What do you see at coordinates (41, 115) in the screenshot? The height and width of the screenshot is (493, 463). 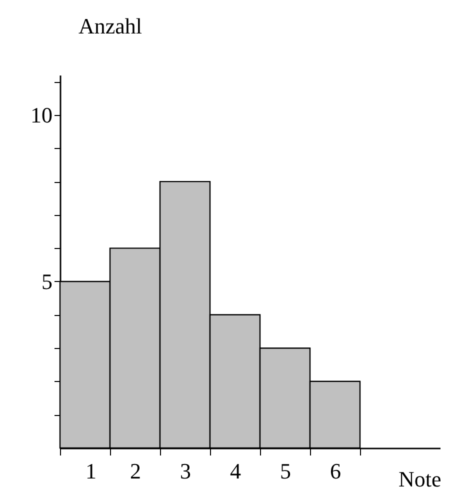 I see `y-tick-label: 10` at bounding box center [41, 115].